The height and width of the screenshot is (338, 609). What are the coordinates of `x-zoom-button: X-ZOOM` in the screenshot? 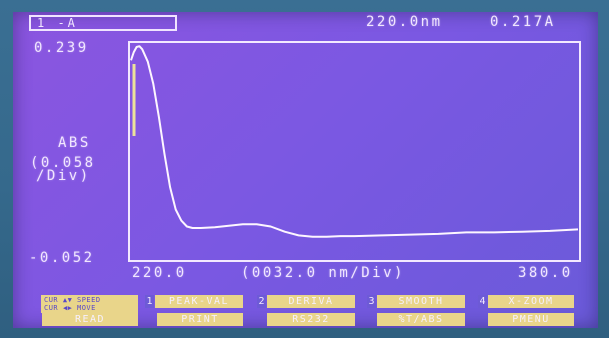 It's located at (531, 301).